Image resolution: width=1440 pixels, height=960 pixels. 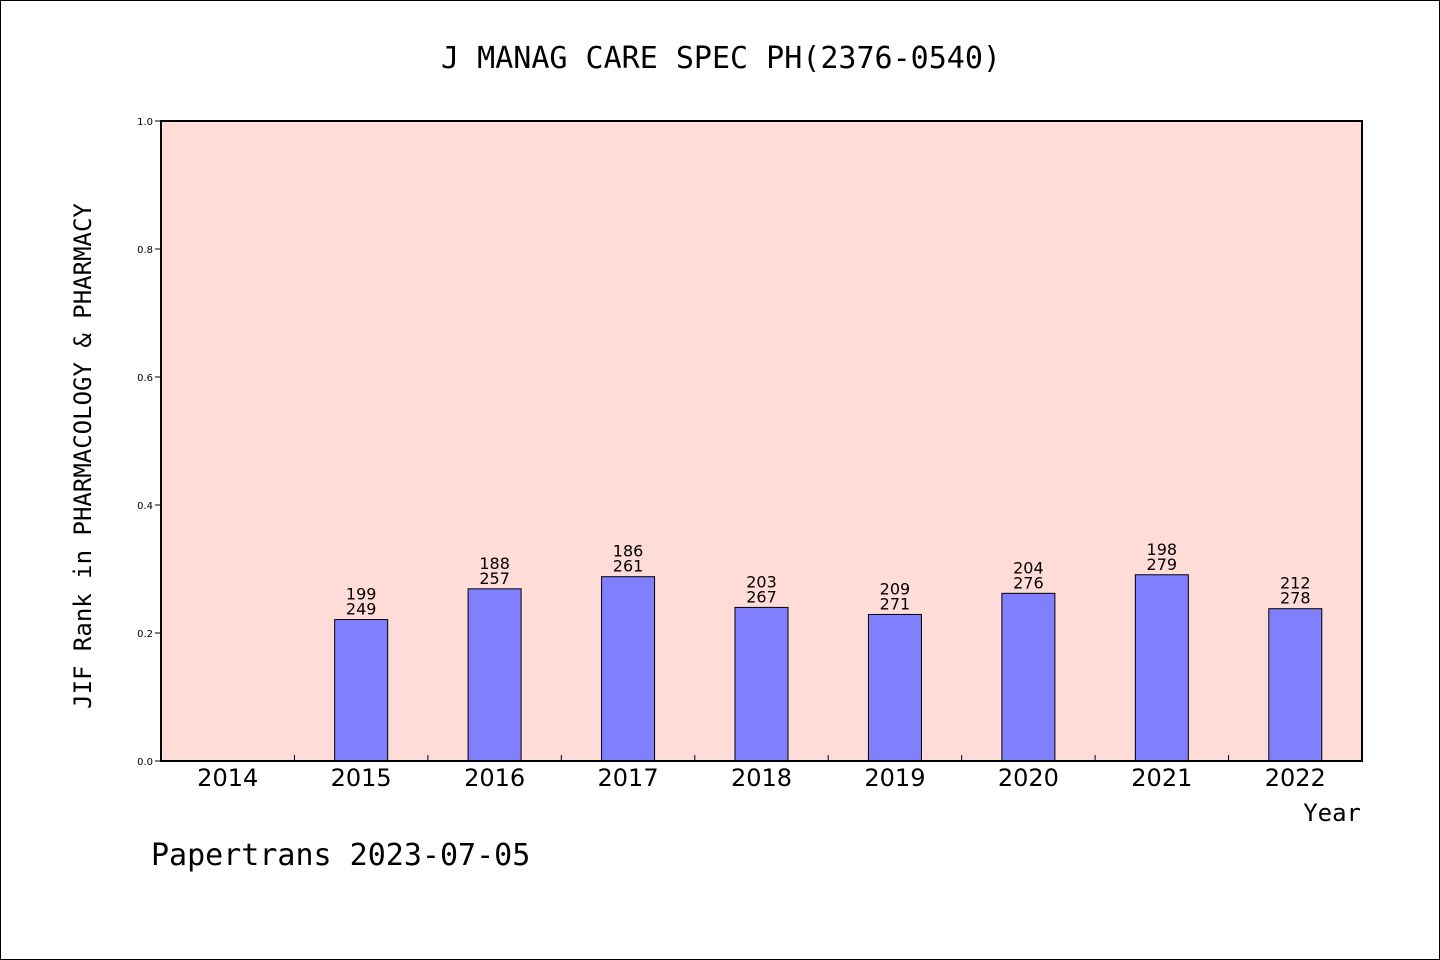 What do you see at coordinates (361, 594) in the screenshot?
I see `rank-label: 199` at bounding box center [361, 594].